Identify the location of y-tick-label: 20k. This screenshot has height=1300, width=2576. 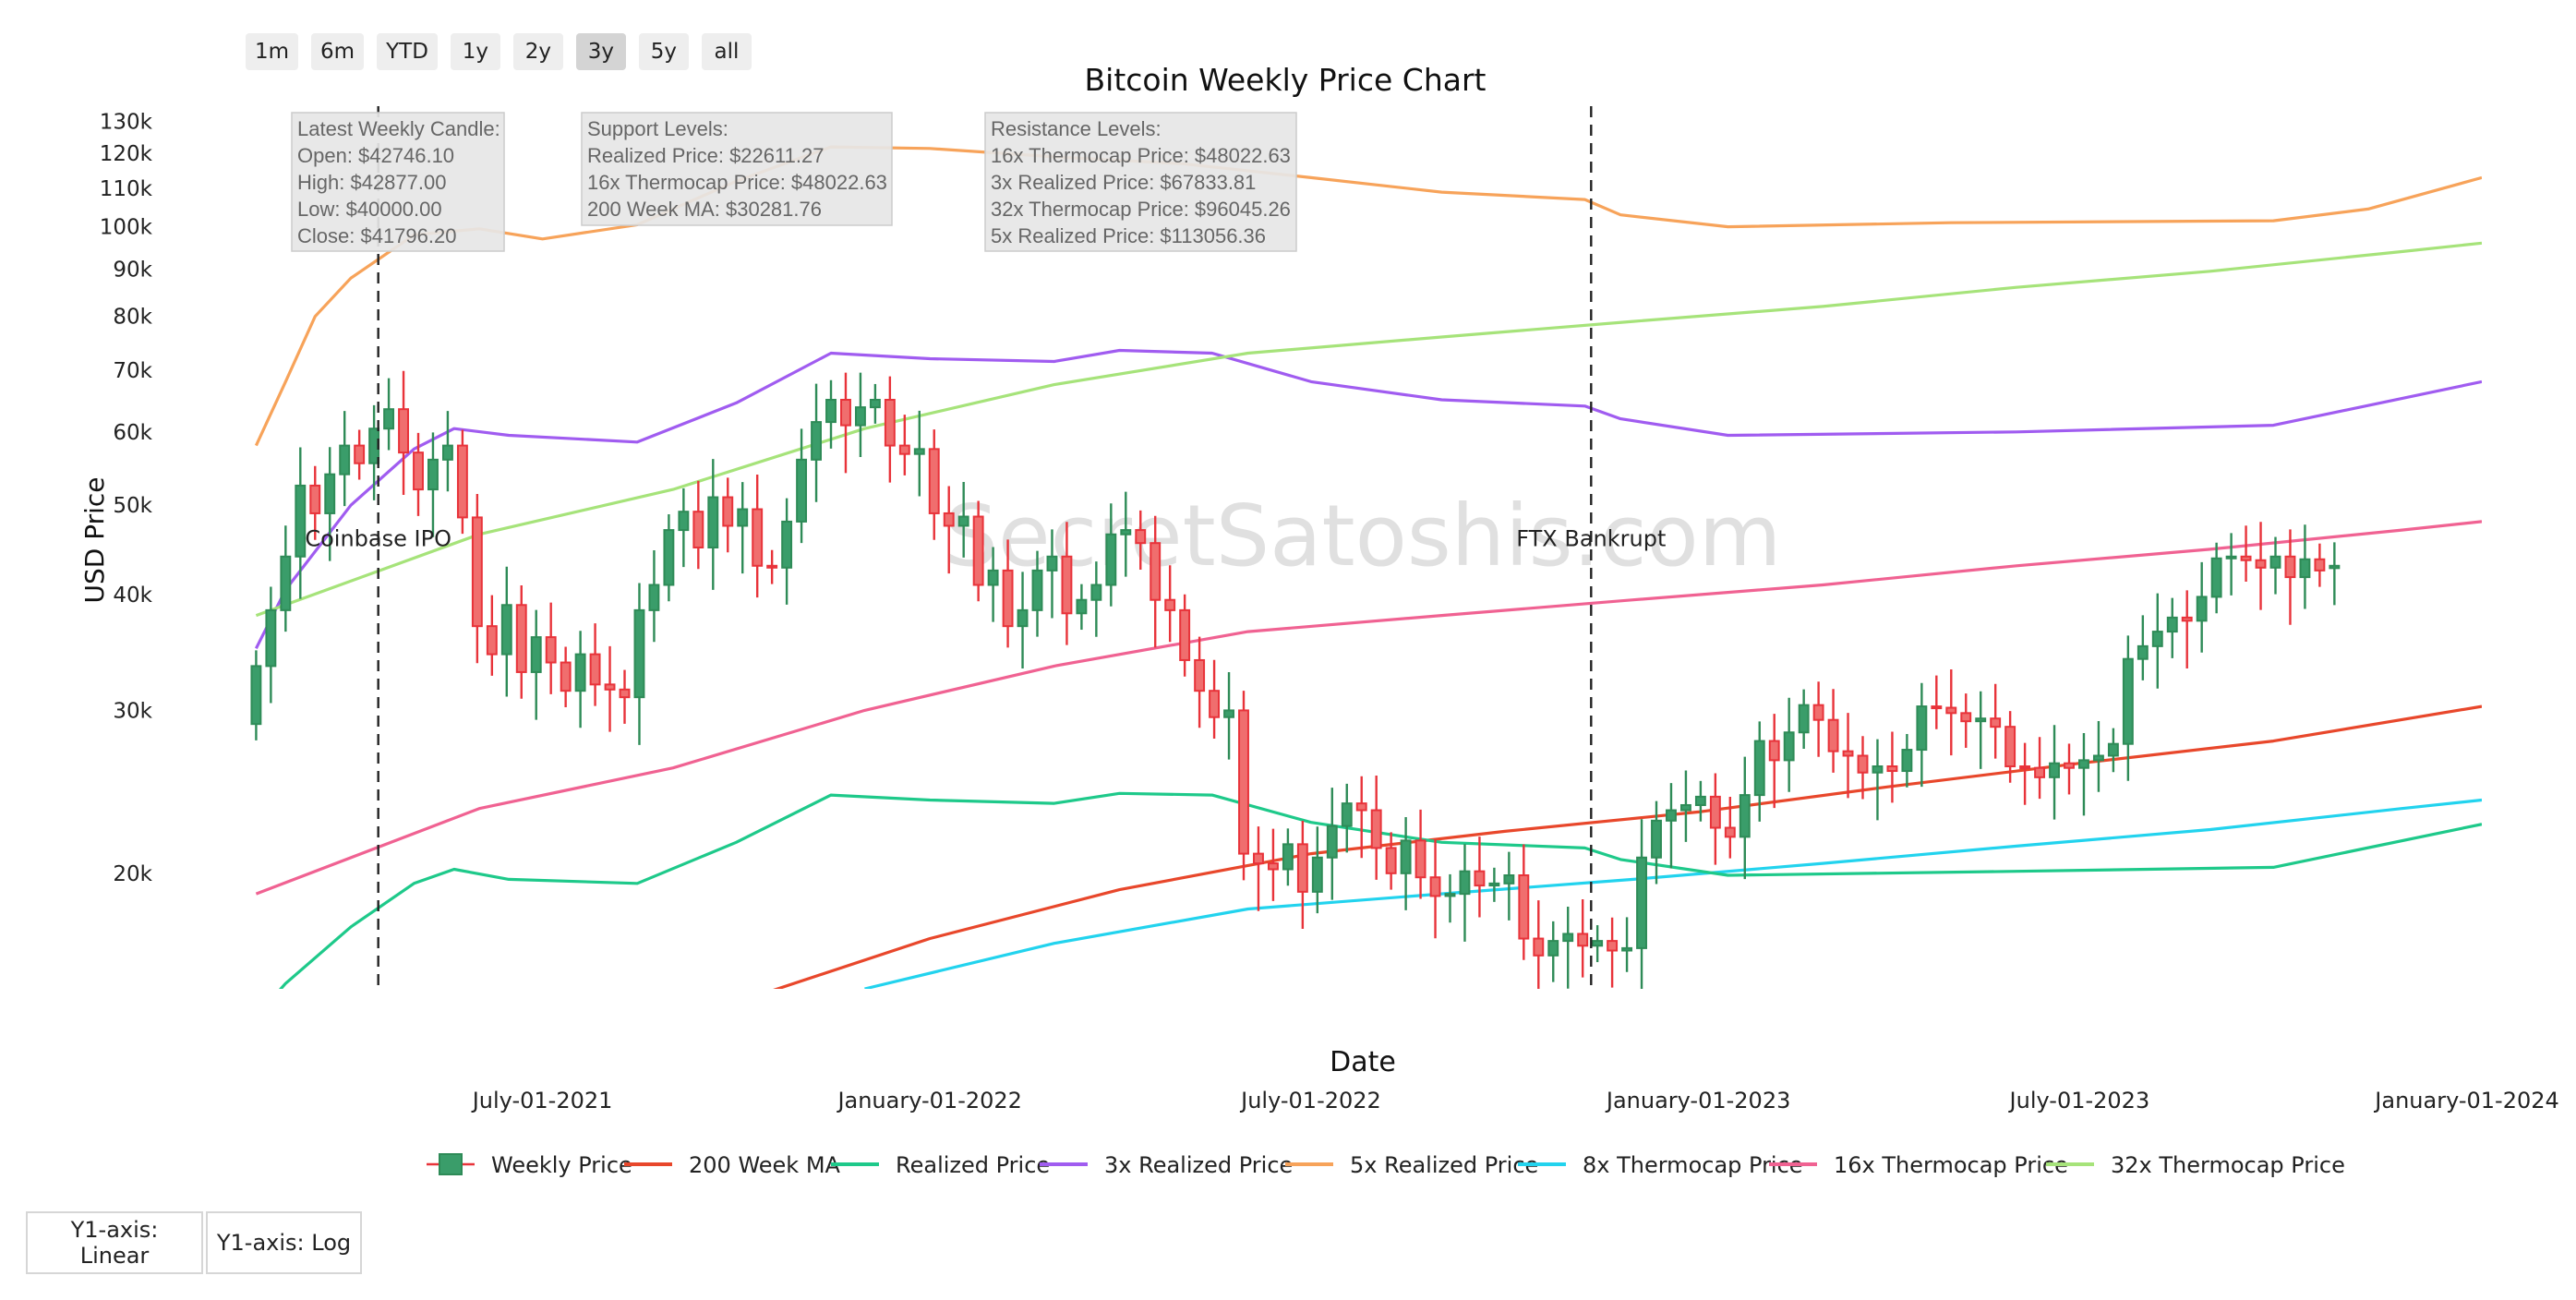
(132, 874).